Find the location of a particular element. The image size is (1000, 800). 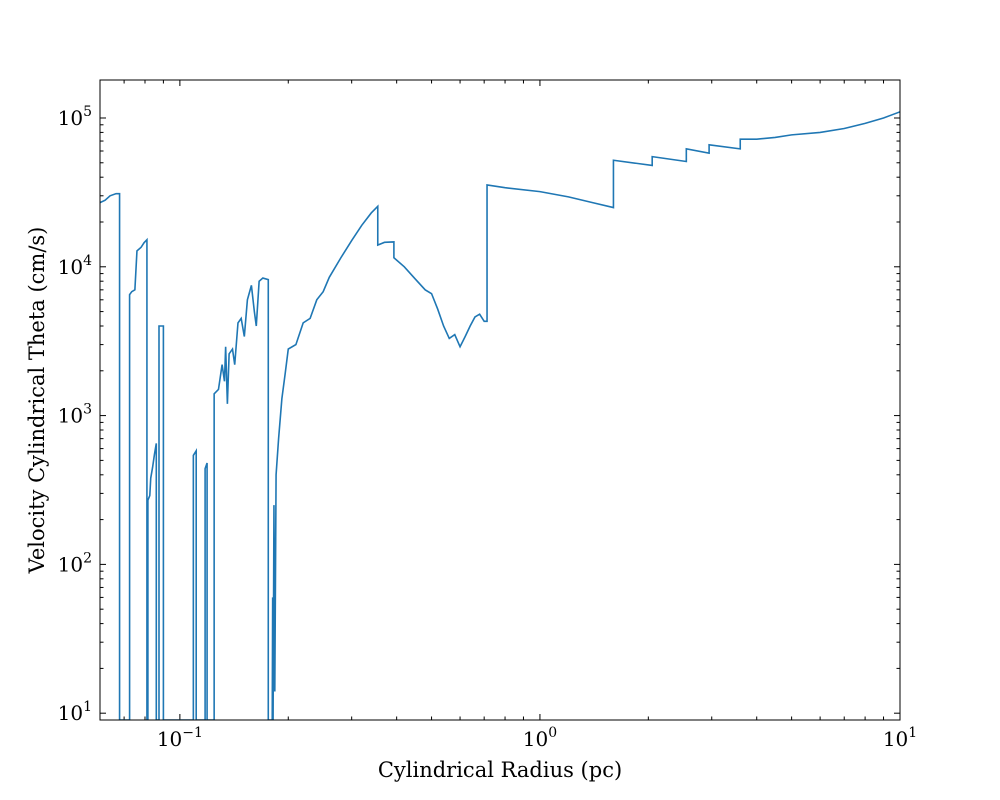

y-tick-label: 10² is located at coordinates (75, 563).